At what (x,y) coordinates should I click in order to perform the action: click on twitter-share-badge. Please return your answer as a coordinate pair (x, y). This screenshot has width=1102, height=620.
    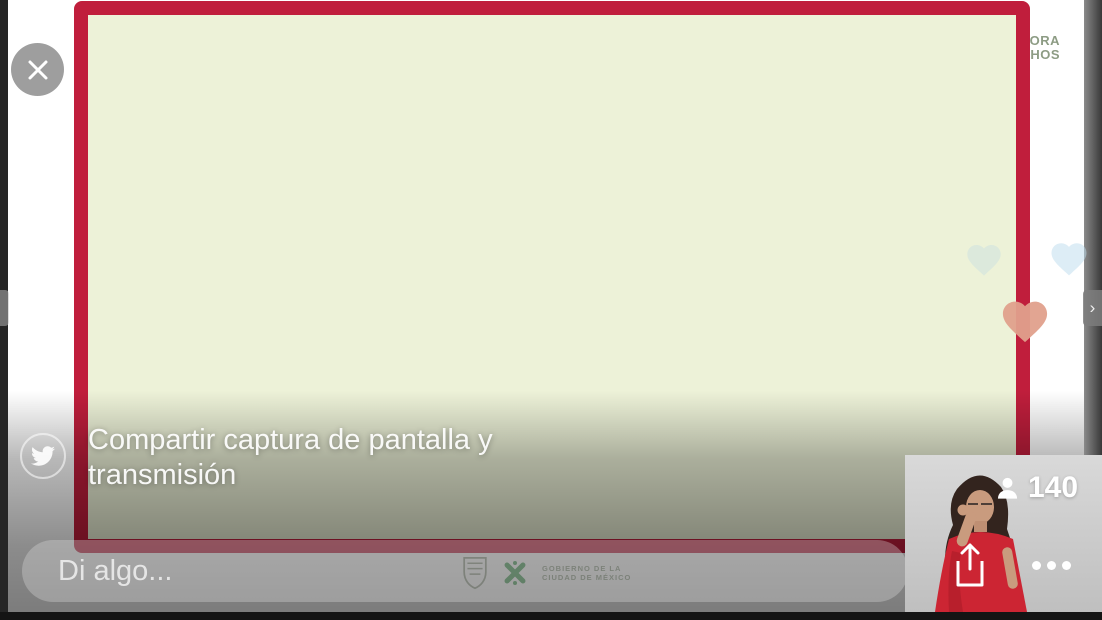
    Looking at the image, I should click on (43, 456).